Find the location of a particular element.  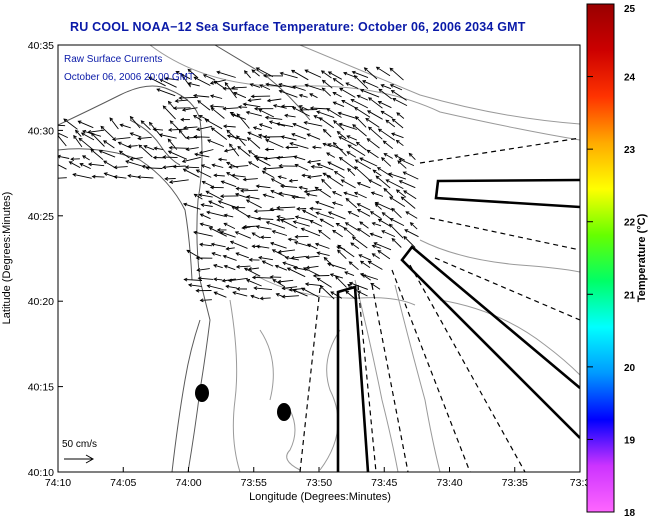

y-tick-label: 40:35 is located at coordinates (41, 46).